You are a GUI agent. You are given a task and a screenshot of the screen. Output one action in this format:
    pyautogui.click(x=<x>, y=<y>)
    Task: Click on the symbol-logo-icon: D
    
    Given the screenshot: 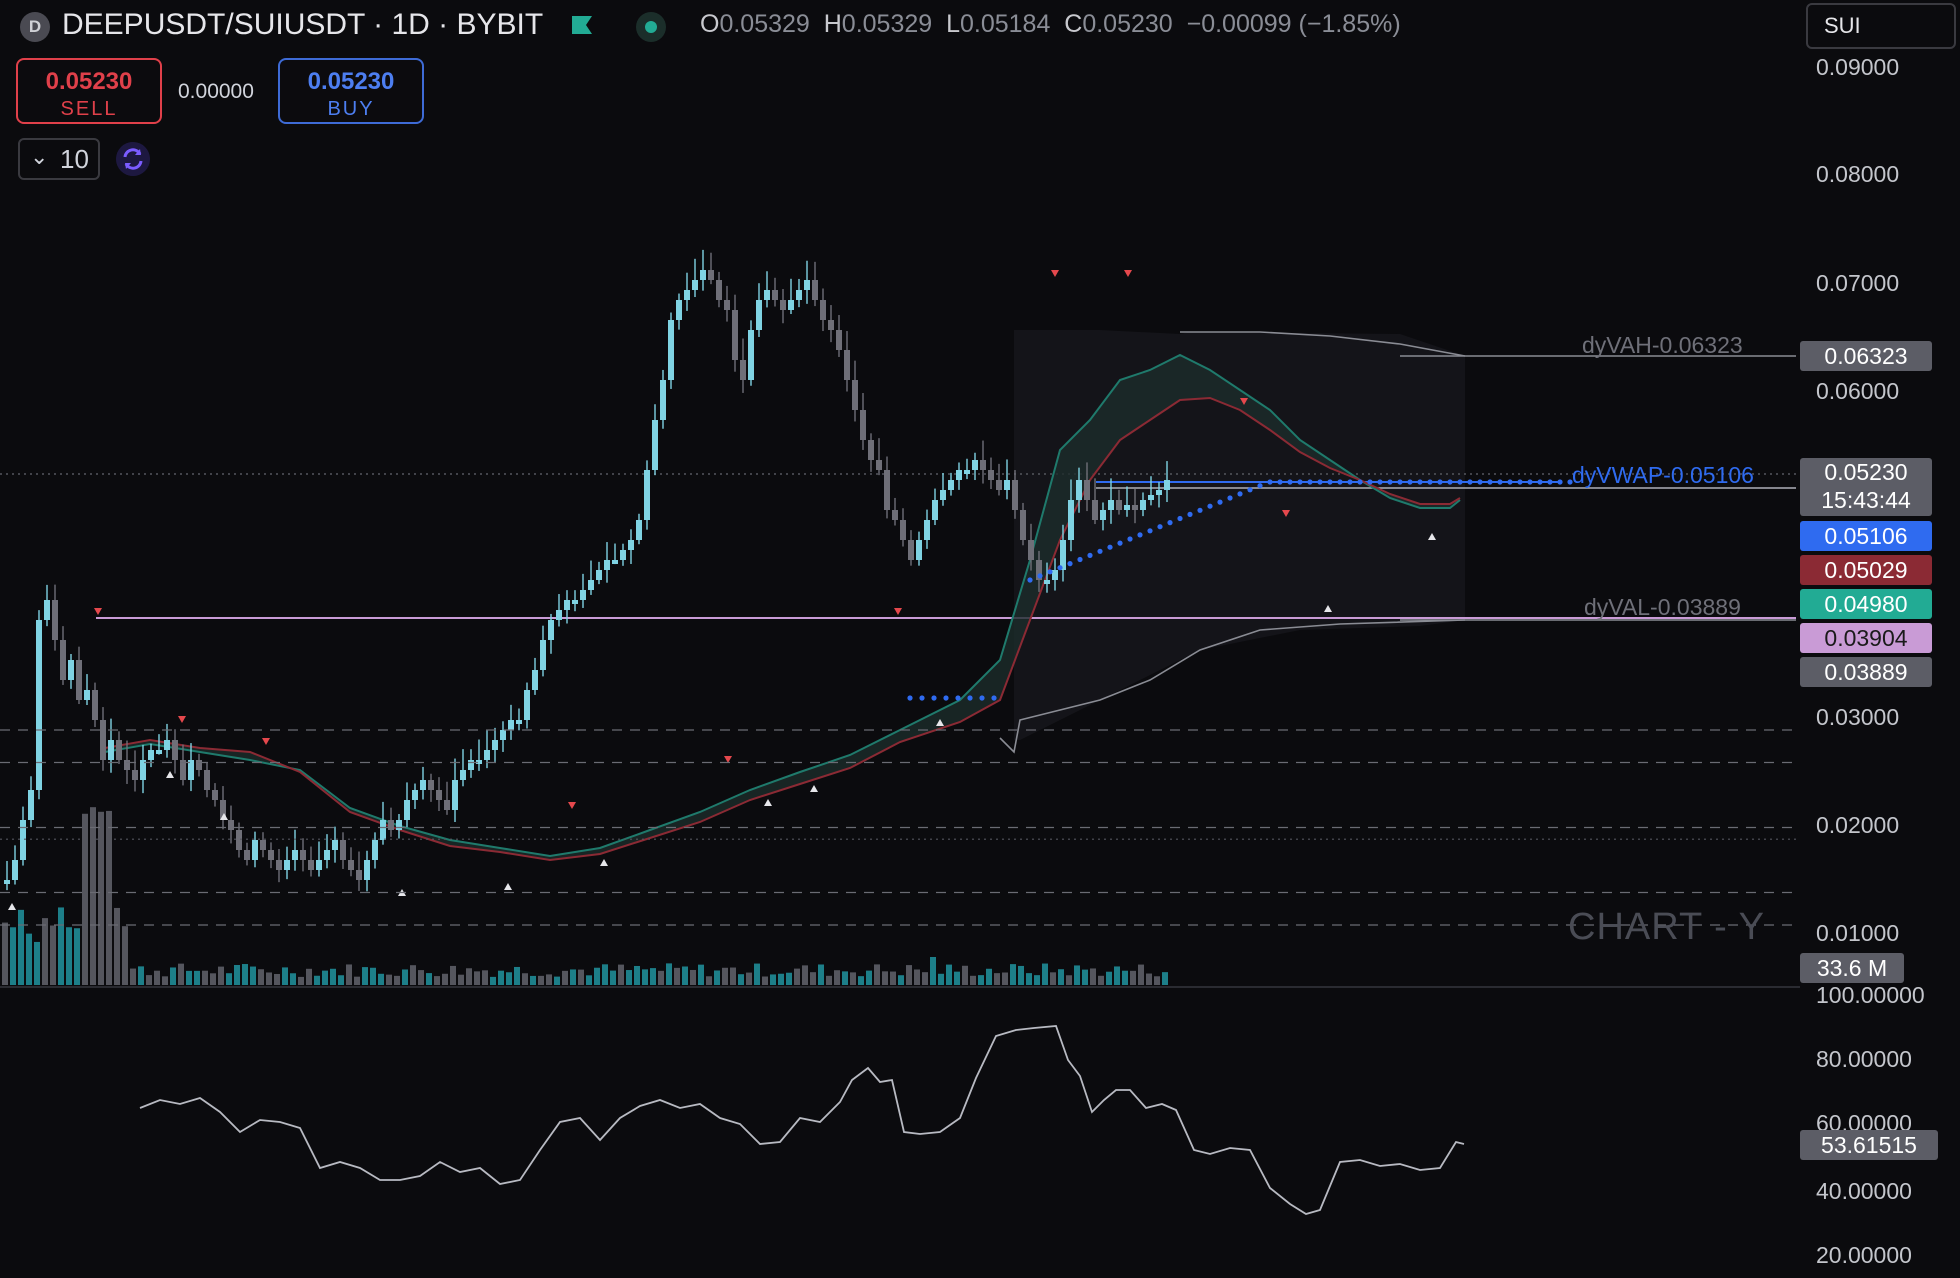 What is the action you would take?
    pyautogui.click(x=35, y=27)
    